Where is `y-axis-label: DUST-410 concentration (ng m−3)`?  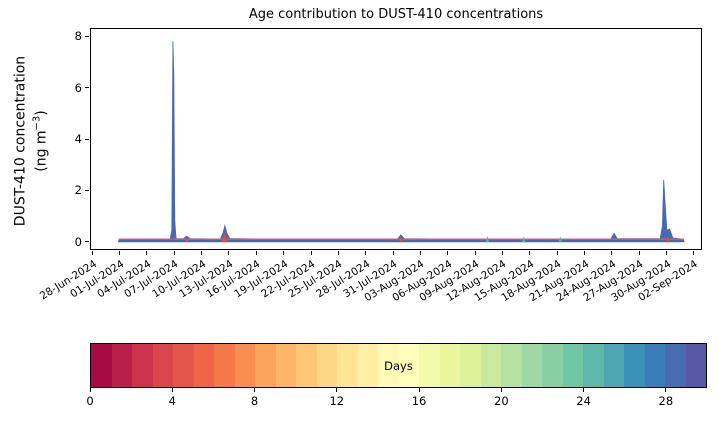
y-axis-label: DUST-410 concentration (ng m−3) is located at coordinates (30, 141).